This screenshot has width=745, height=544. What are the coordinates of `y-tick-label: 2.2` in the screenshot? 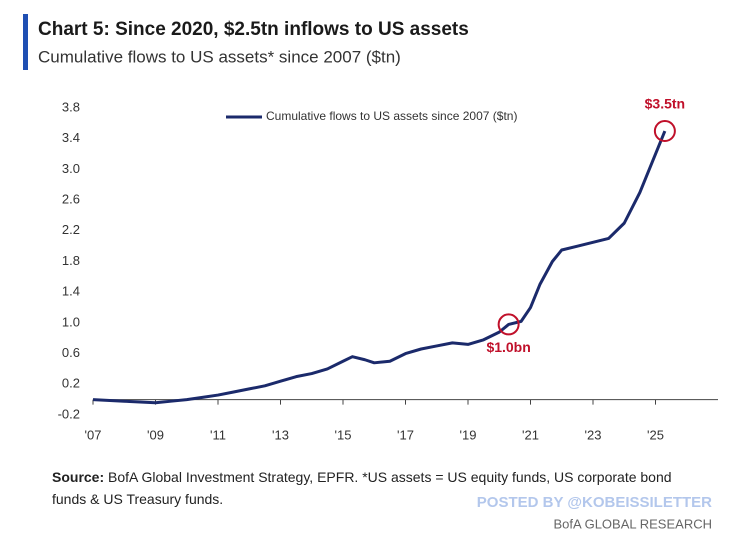 It's located at (71, 229).